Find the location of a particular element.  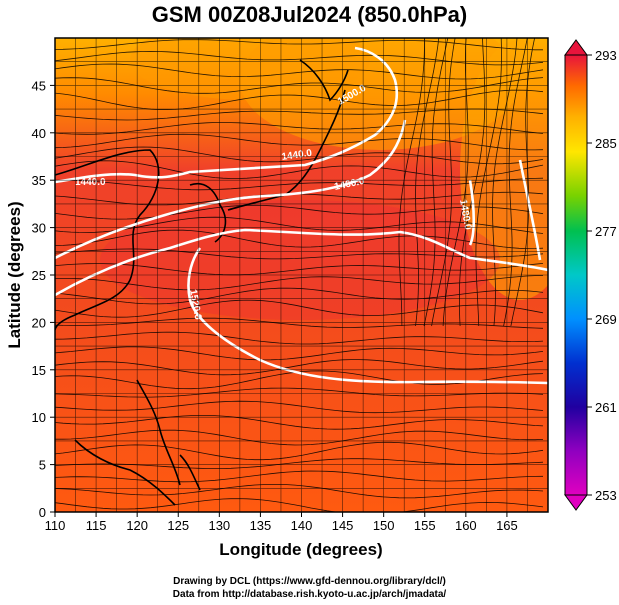

colorbar-body is located at coordinates (576, 275).